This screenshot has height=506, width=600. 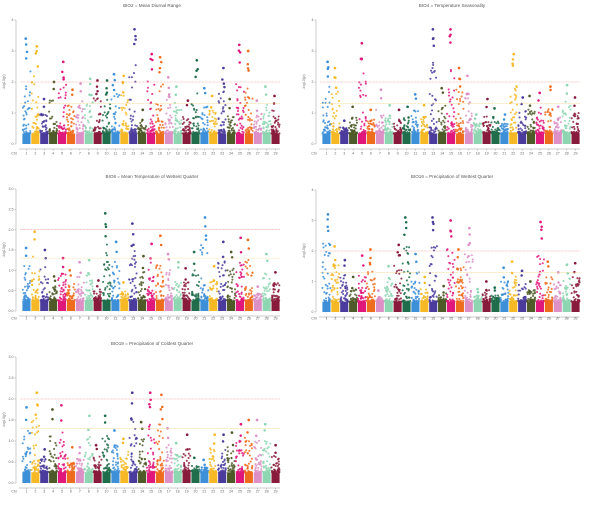 I want to click on x-tick-label: 19, so click(x=187, y=319).